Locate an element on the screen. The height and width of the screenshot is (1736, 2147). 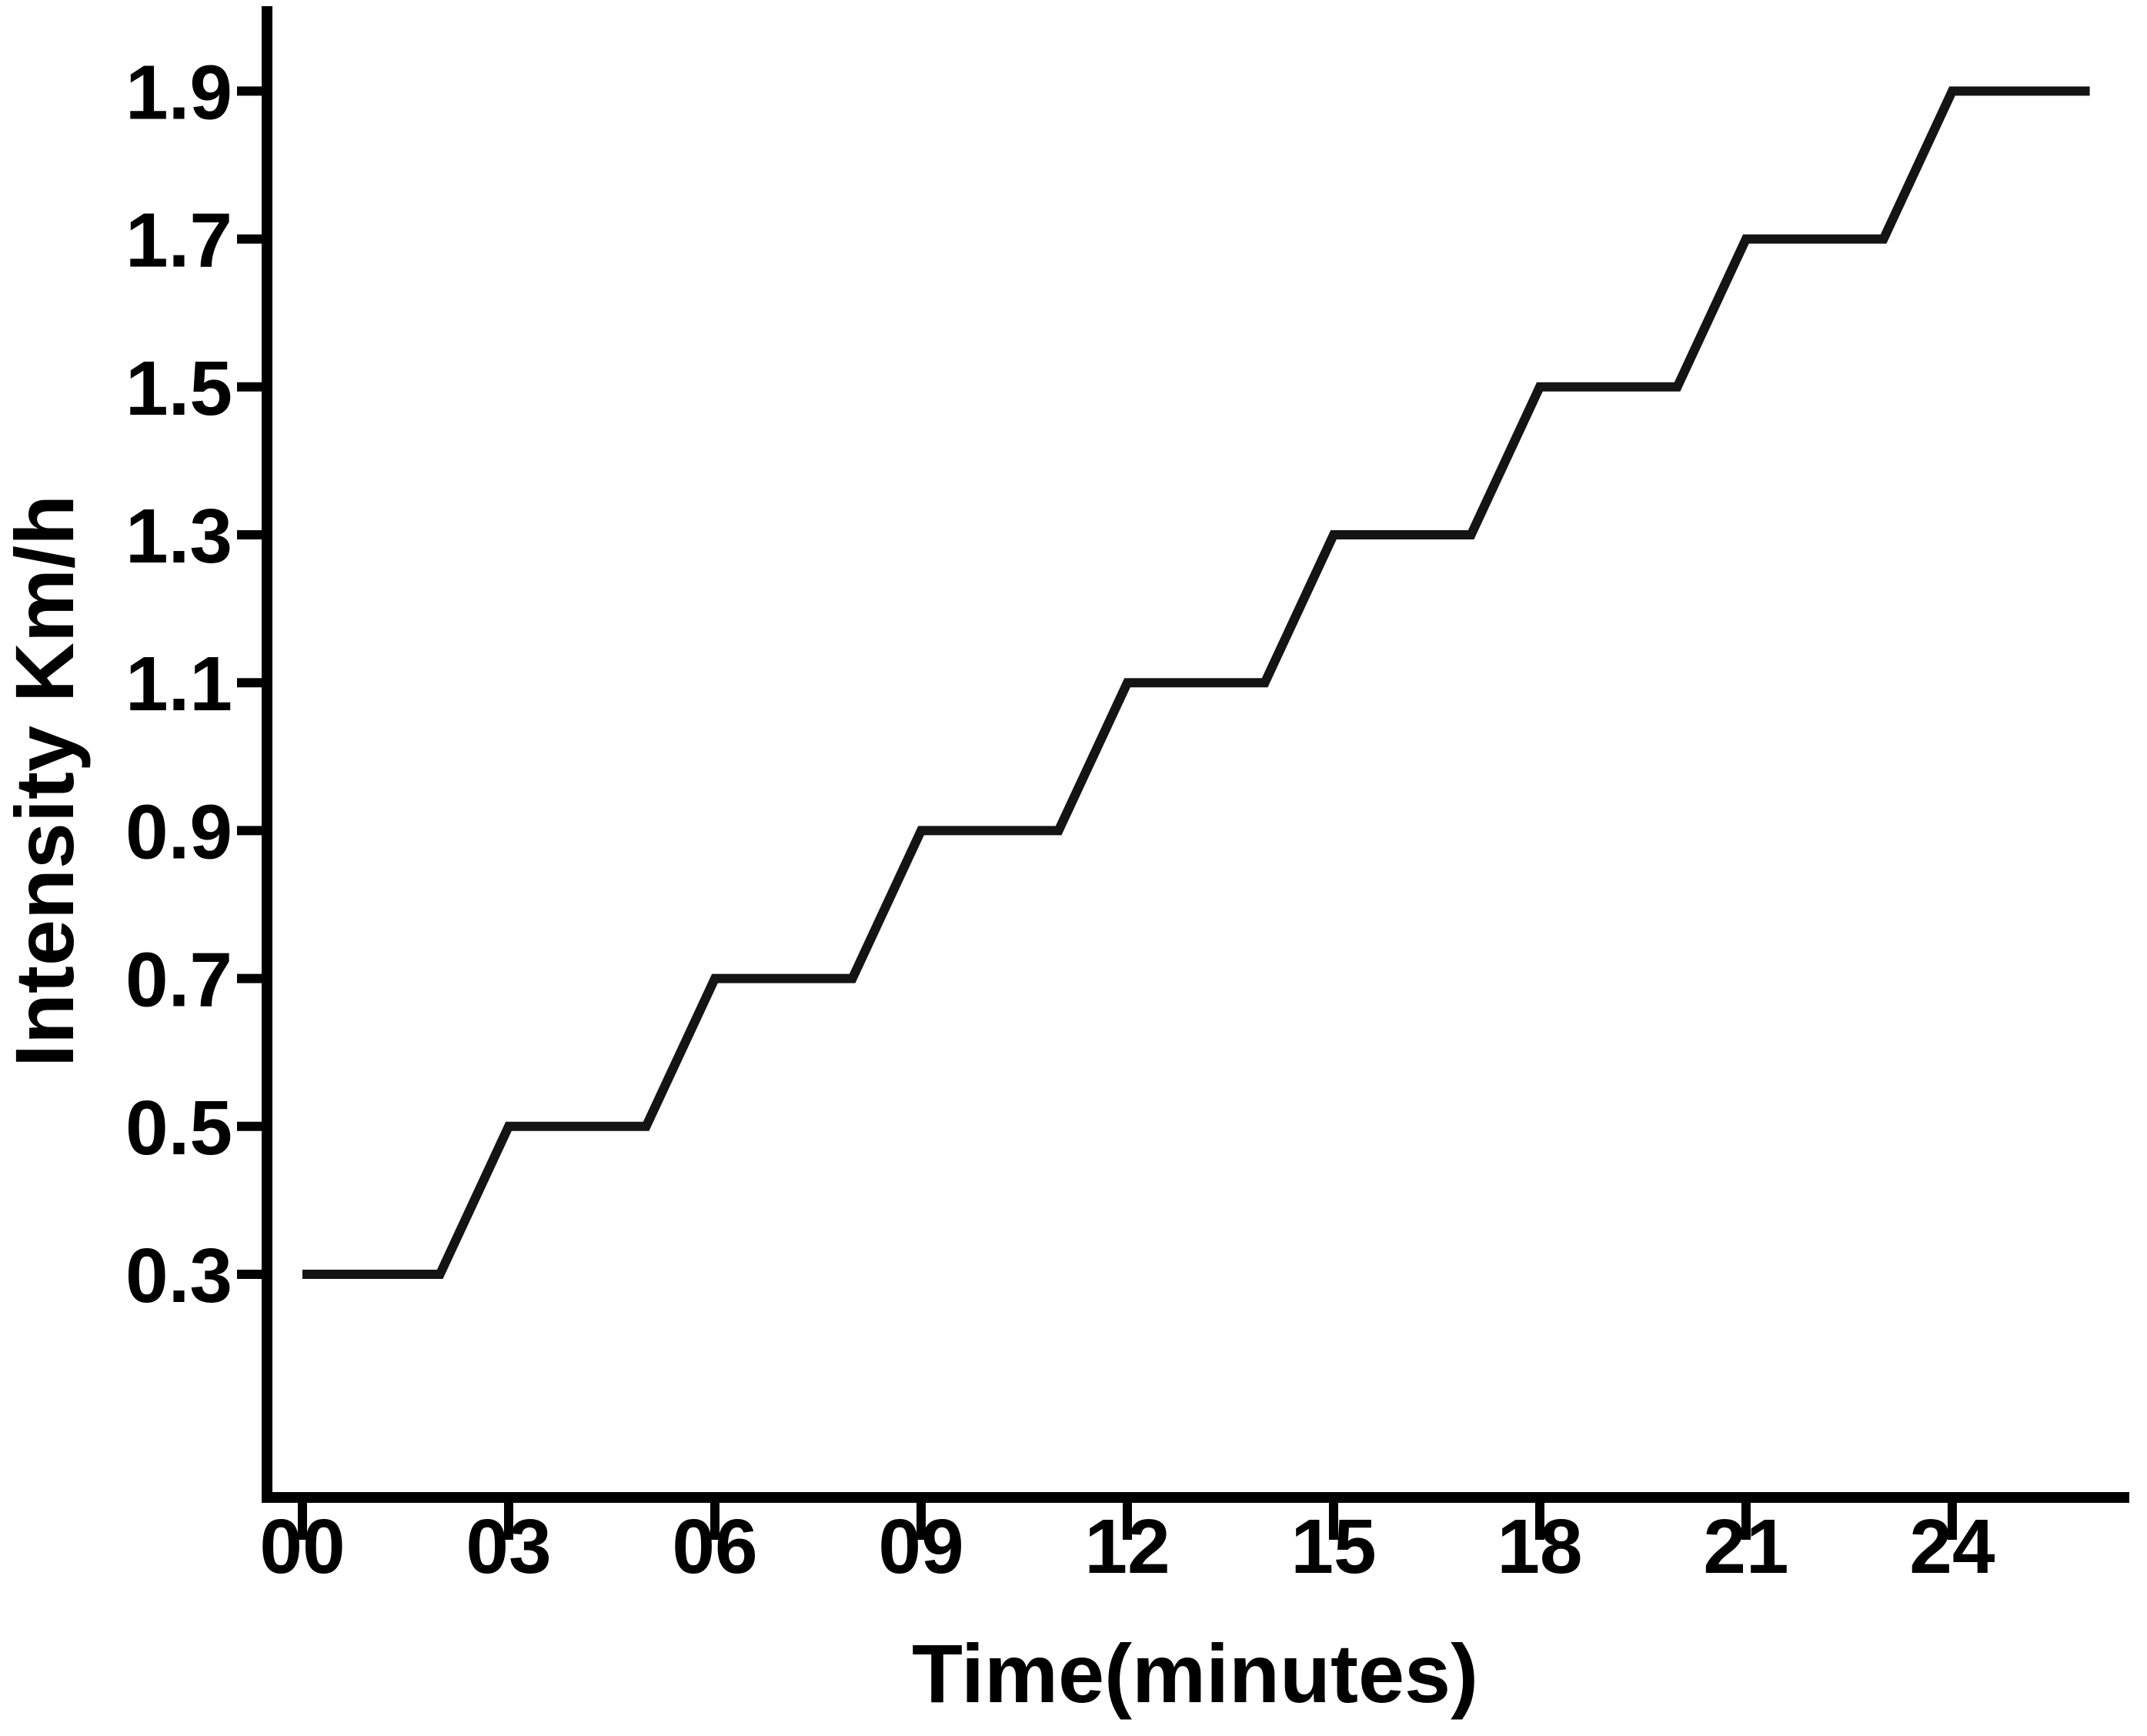
y-tick-label: 0.9 is located at coordinates (178, 832).